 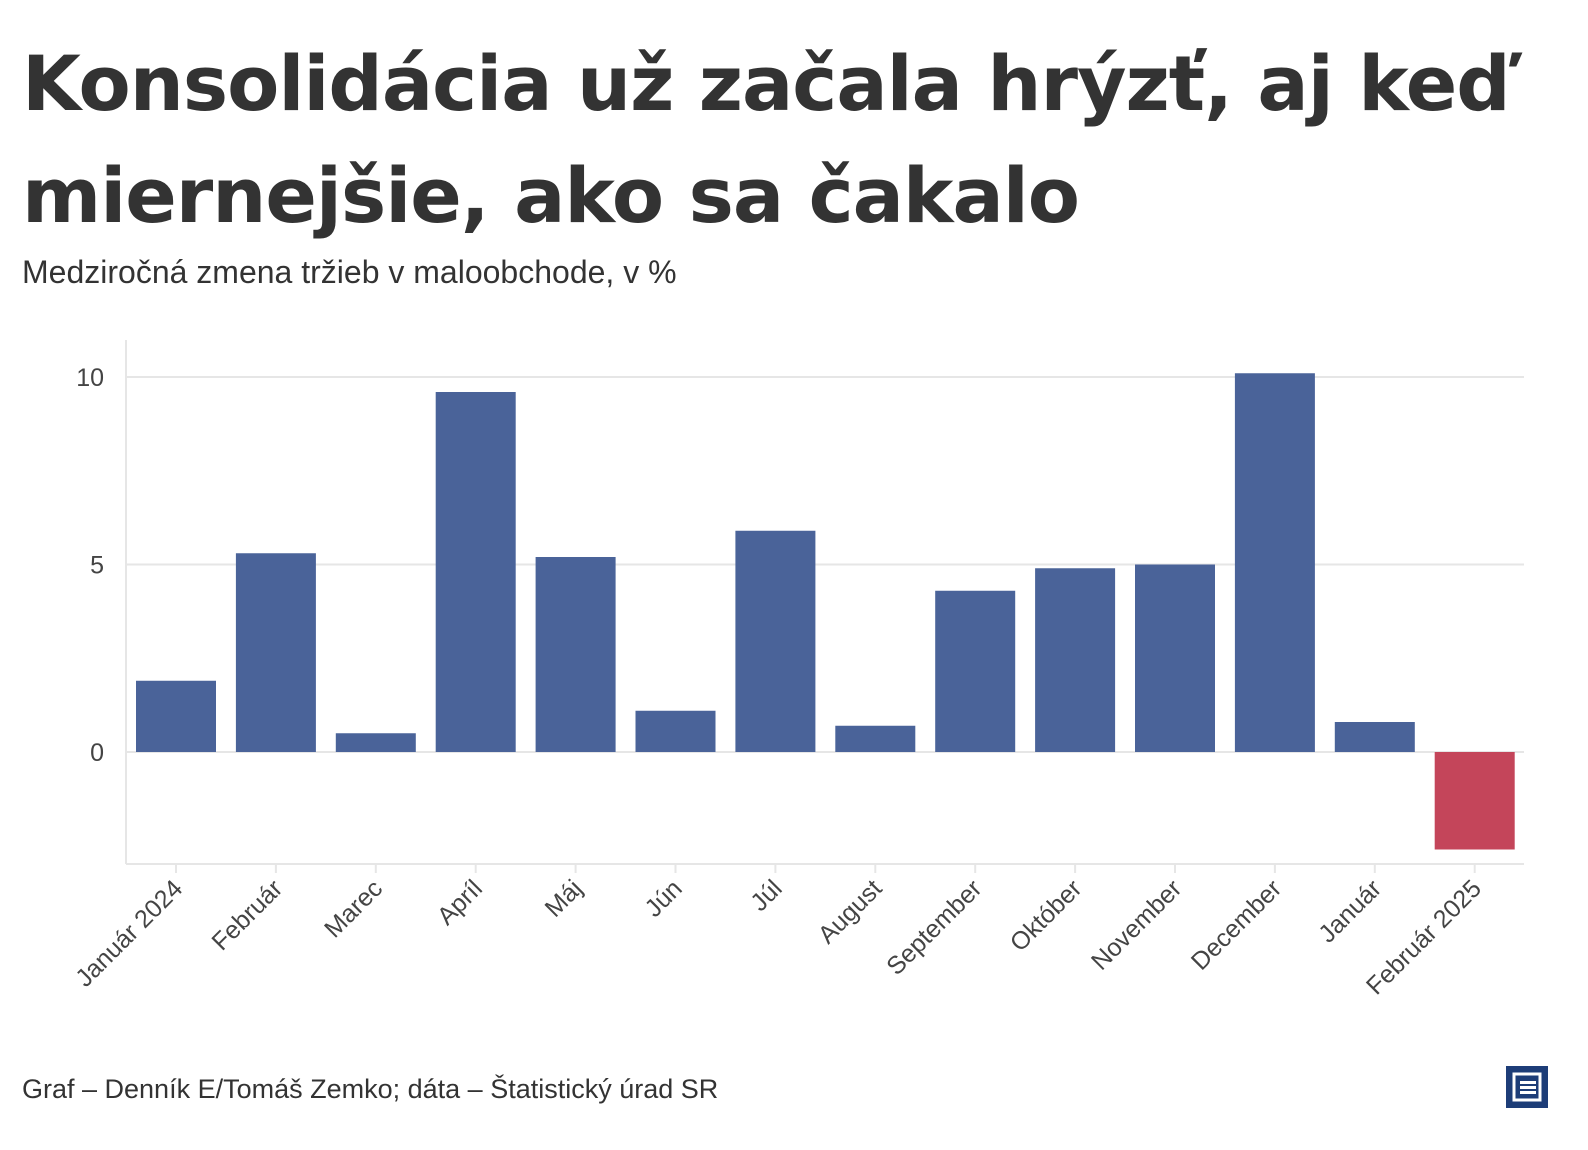 I want to click on x-tick-label: Máj, so click(x=564, y=898).